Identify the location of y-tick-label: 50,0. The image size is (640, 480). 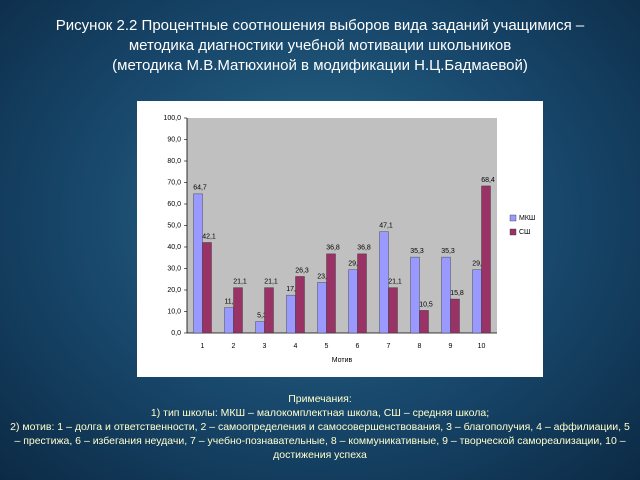
(174, 225).